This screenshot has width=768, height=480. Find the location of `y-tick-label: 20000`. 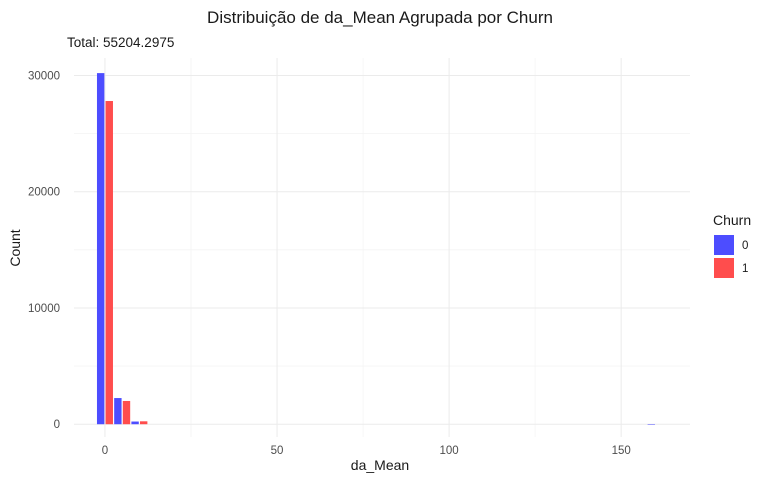

y-tick-label: 20000 is located at coordinates (44, 193).